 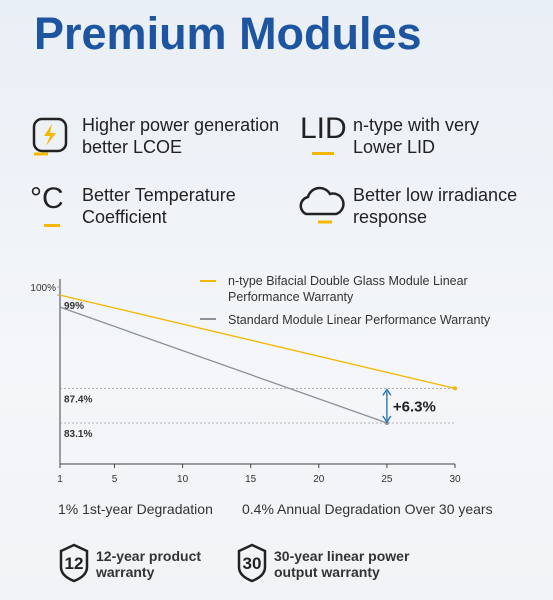 I want to click on x-tick-label: 5, so click(x=115, y=479).